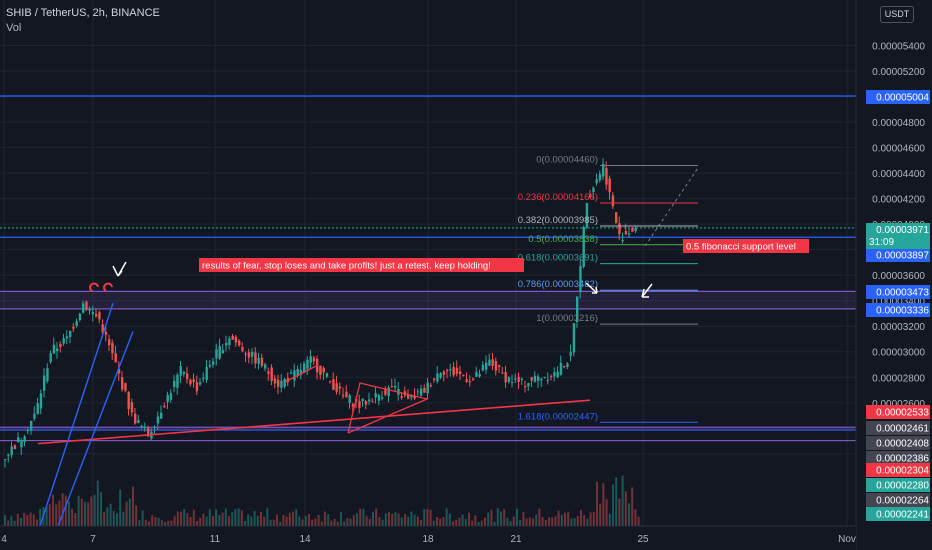 This screenshot has width=932, height=550. What do you see at coordinates (902, 444) in the screenshot?
I see `price-label-text: 0.00002408` at bounding box center [902, 444].